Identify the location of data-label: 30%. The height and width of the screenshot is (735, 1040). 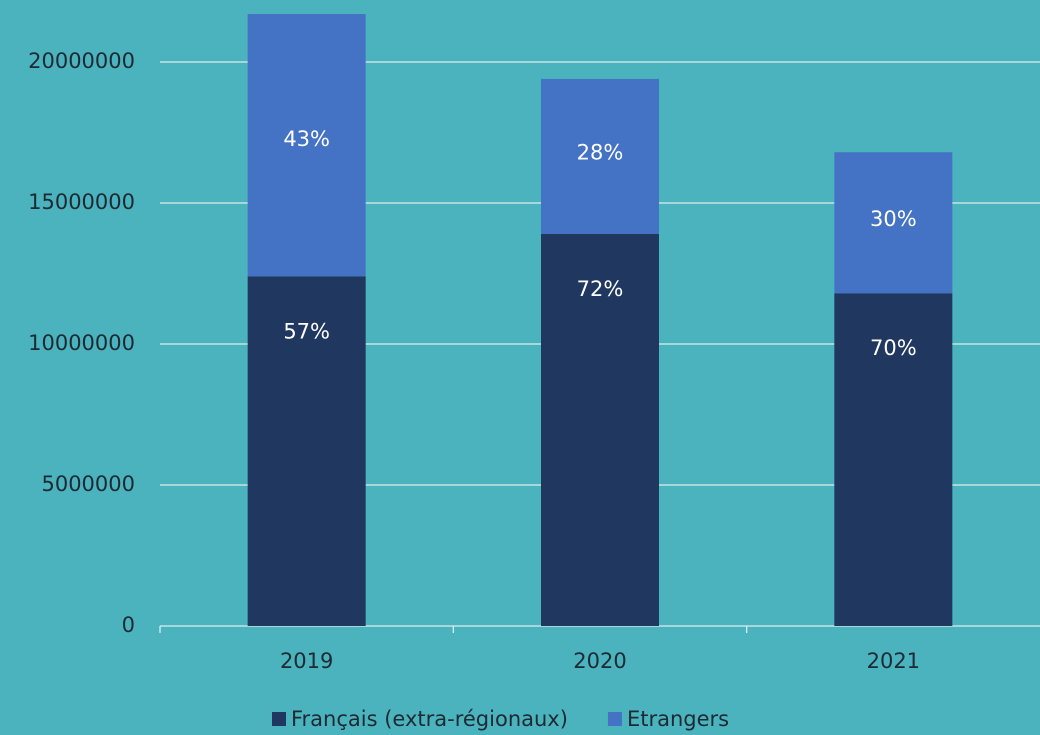
(893, 219).